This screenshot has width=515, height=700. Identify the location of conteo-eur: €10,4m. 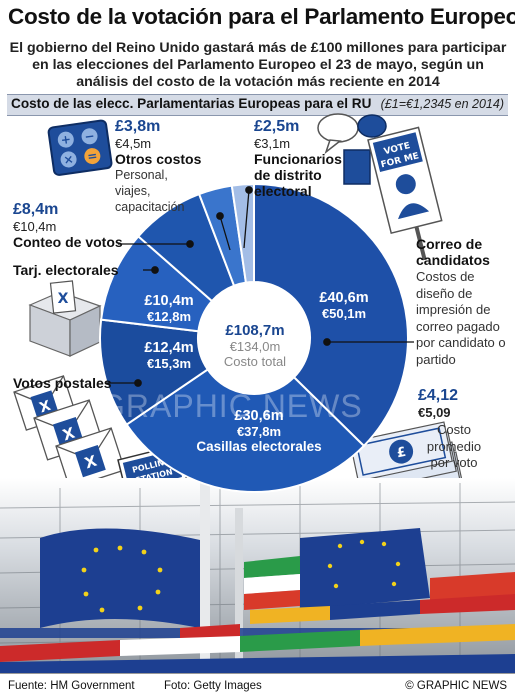
(35, 226).